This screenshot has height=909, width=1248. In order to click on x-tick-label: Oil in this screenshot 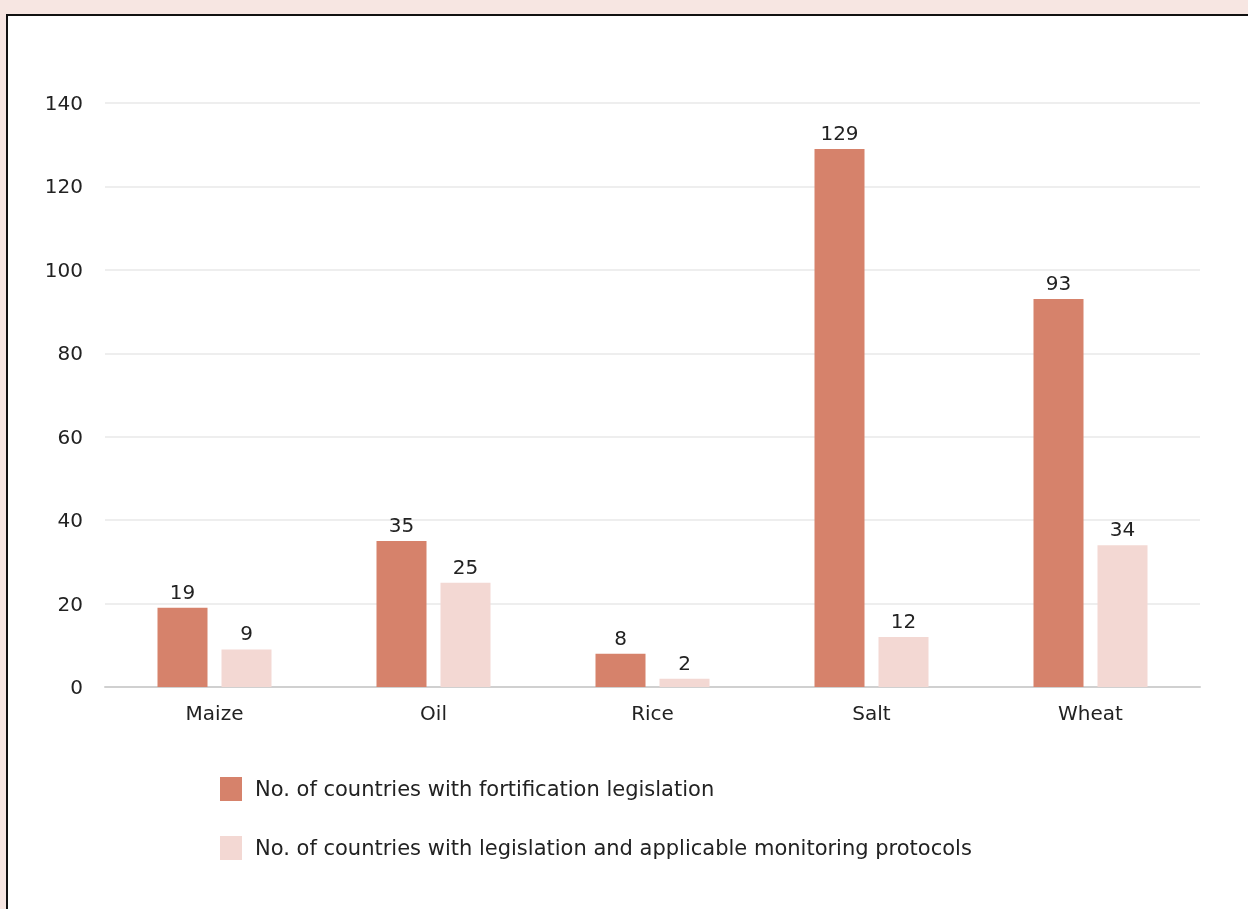, I will do `click(433, 713)`.